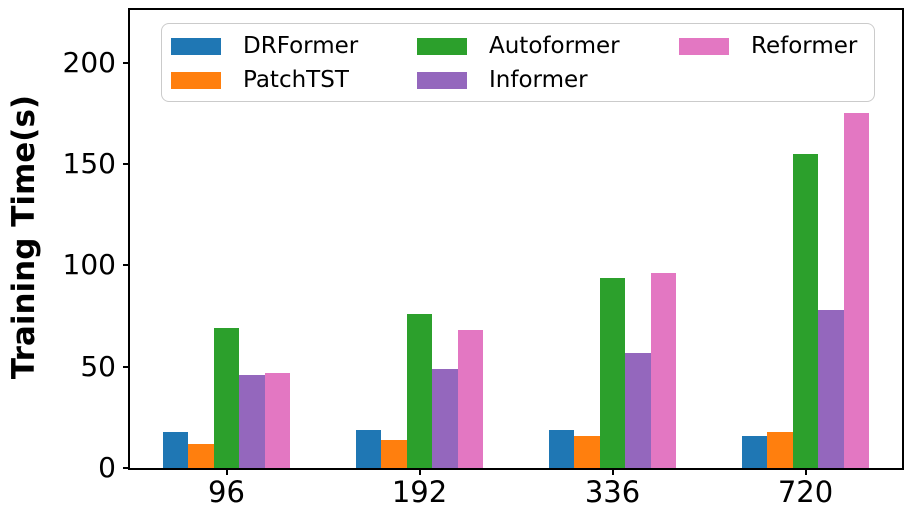  What do you see at coordinates (419, 492) in the screenshot?
I see `x-tick-label: 192` at bounding box center [419, 492].